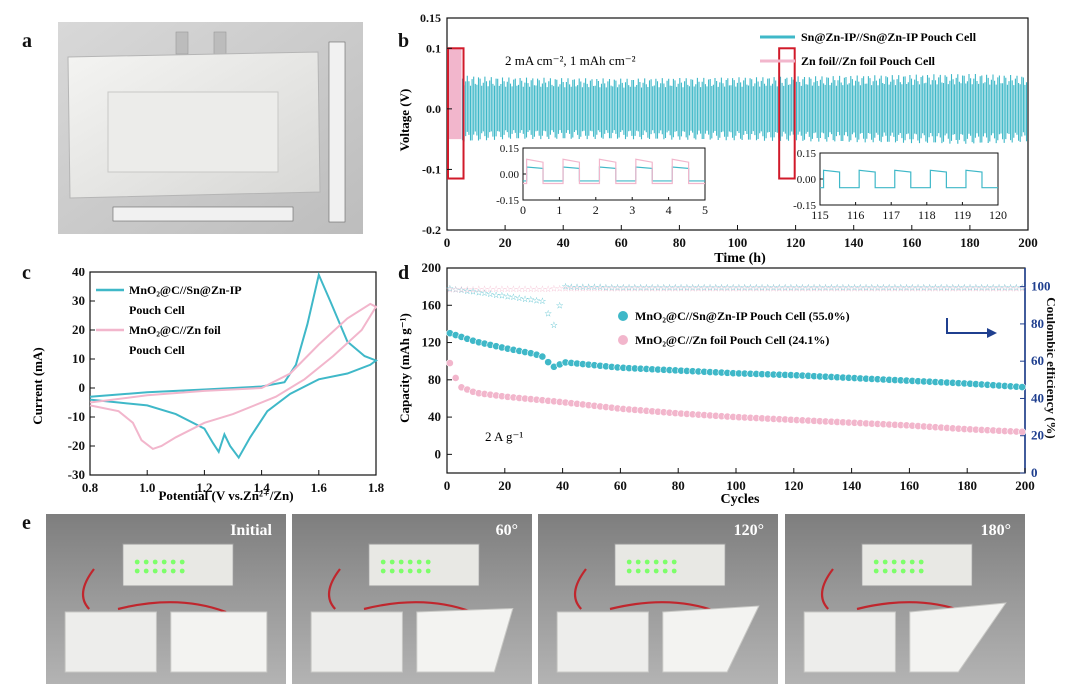  I want to click on d-y2tick-label: 0, so click(1034, 472).